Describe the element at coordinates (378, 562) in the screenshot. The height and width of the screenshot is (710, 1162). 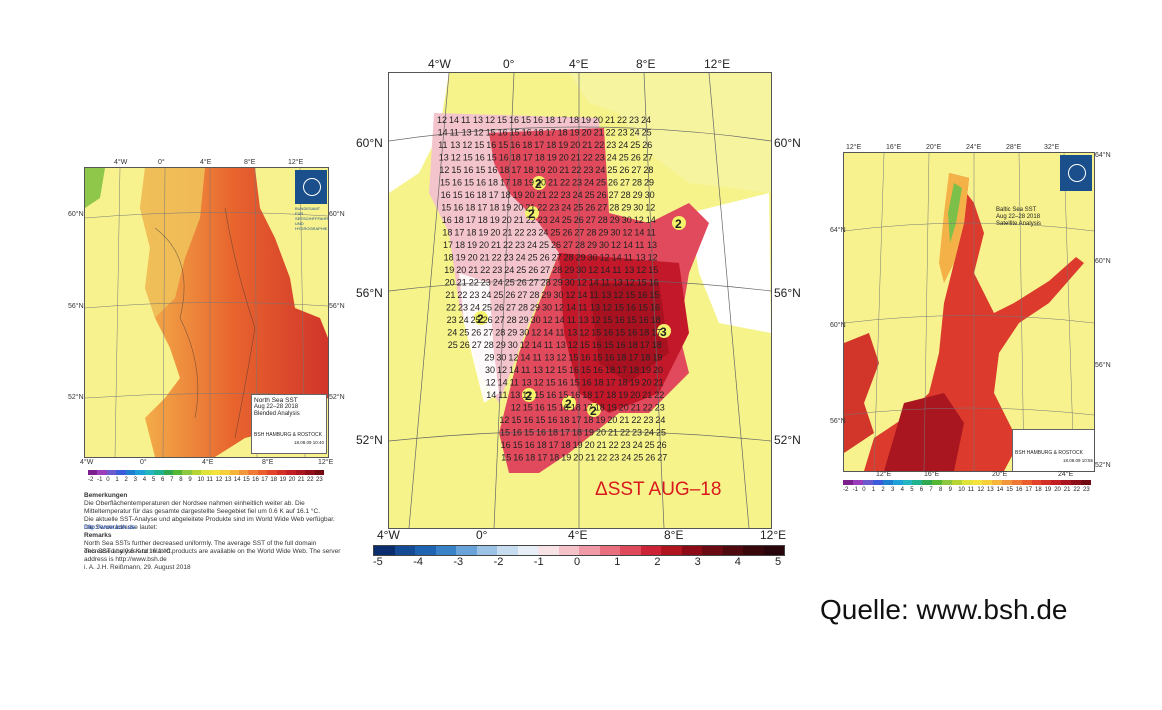
I see `colorbar-tick-label: -5` at that location.